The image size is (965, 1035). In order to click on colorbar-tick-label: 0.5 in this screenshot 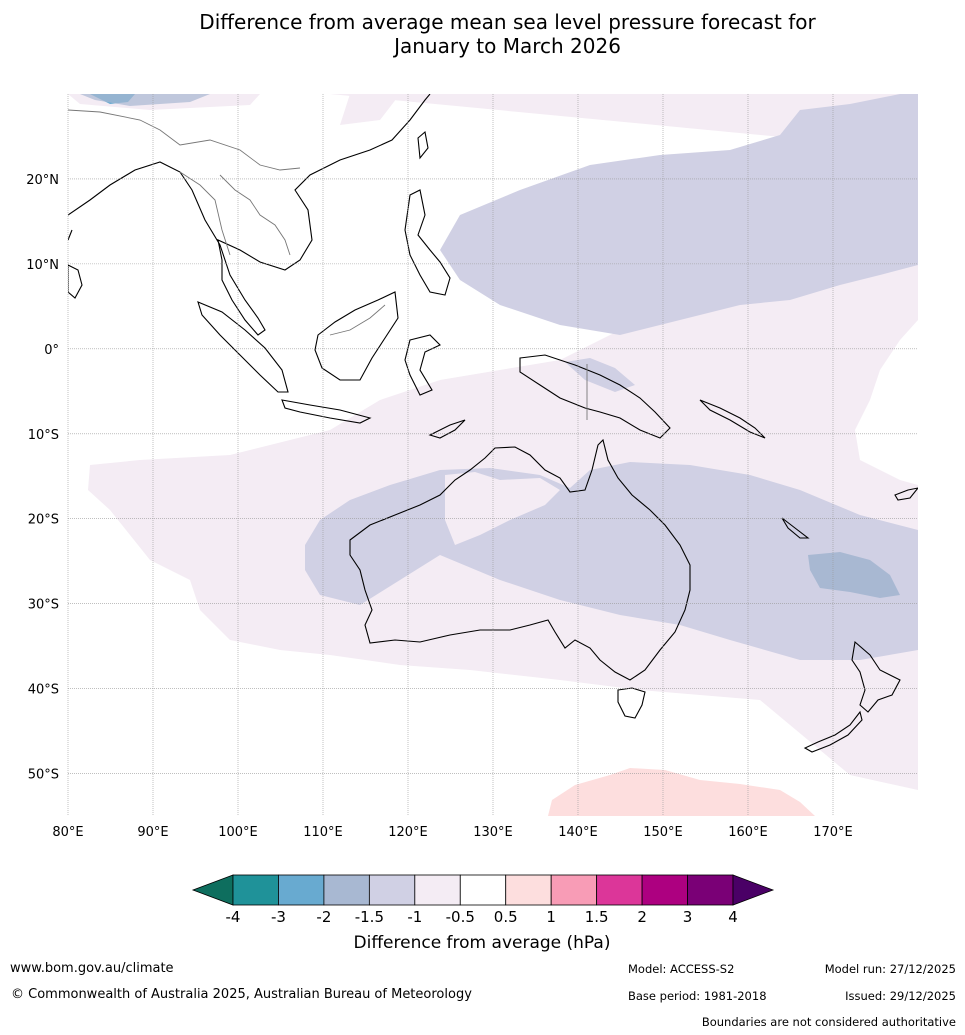, I will do `click(506, 917)`.